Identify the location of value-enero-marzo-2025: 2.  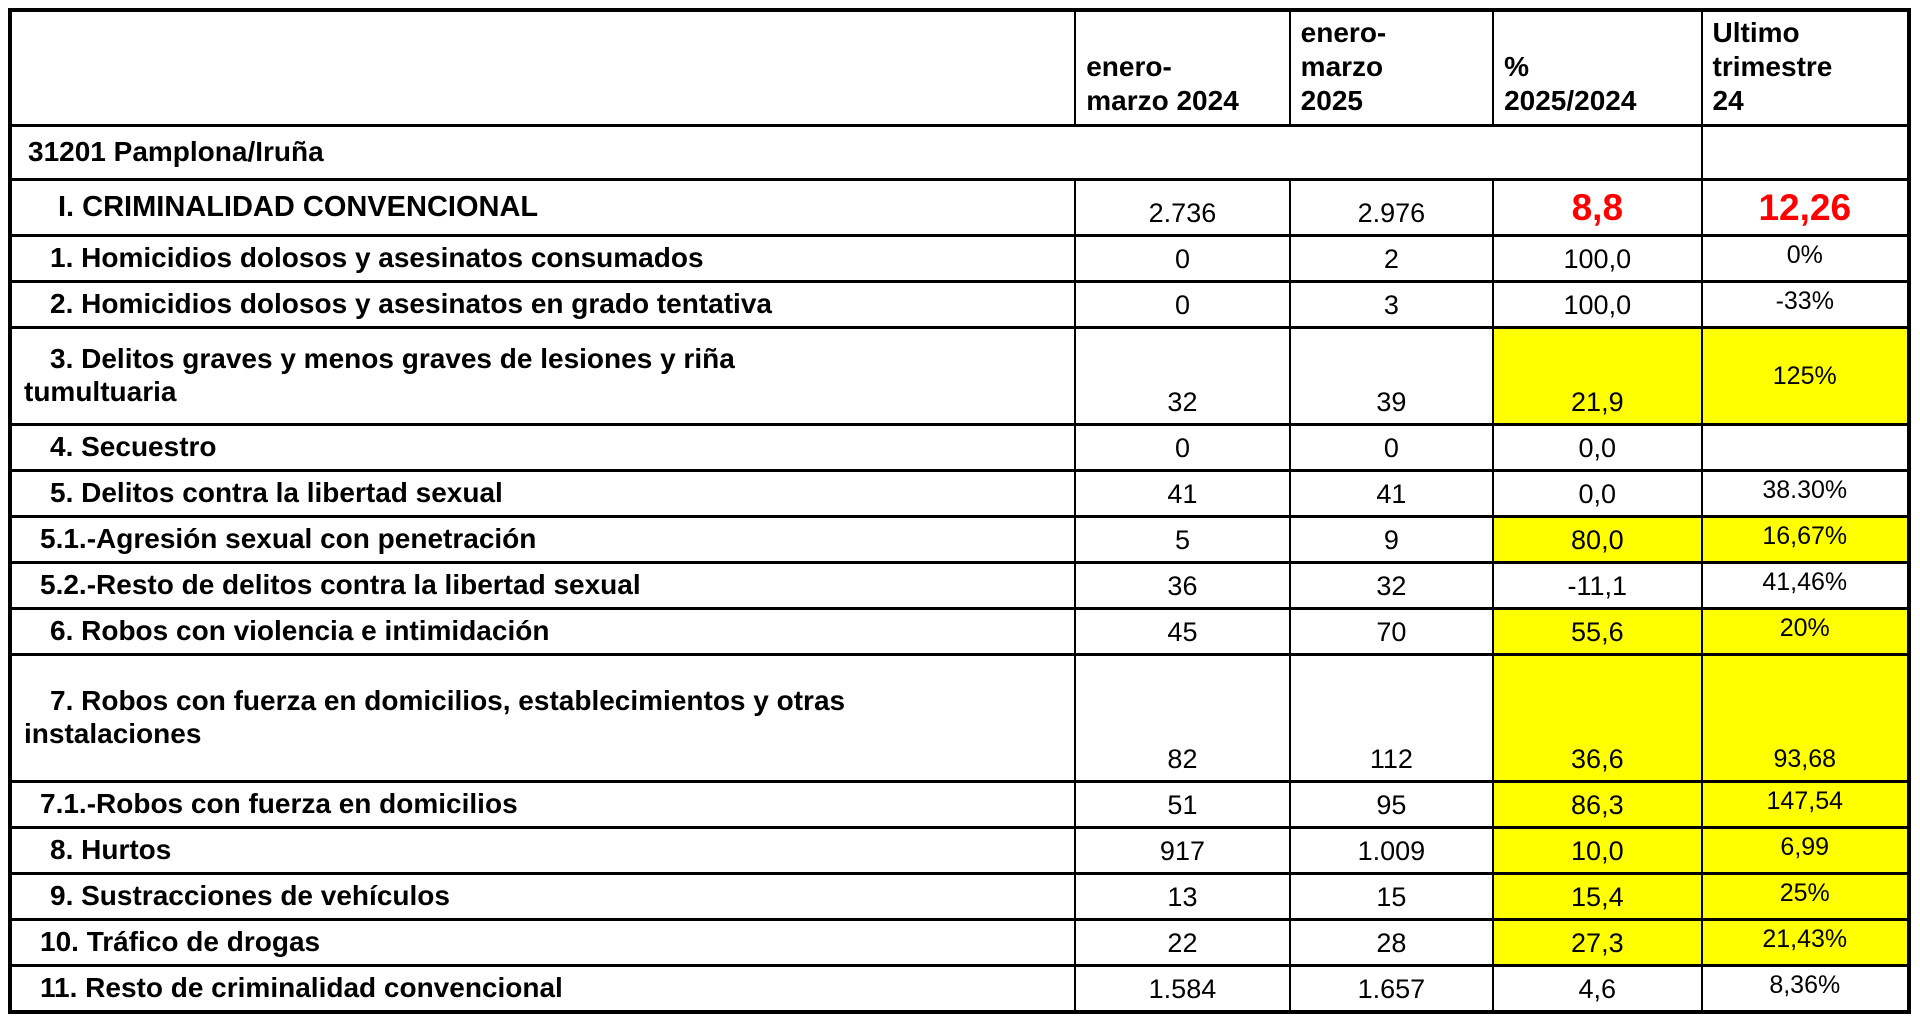
(1391, 259).